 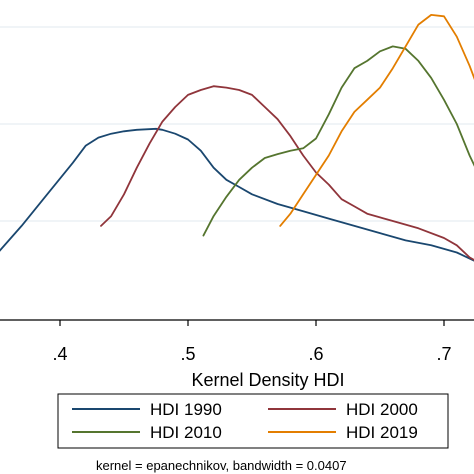 What do you see at coordinates (245, 421) in the screenshot?
I see `legend-items: HDI 1990 HDI 2000 HDI 2010 HDI 2019` at bounding box center [245, 421].